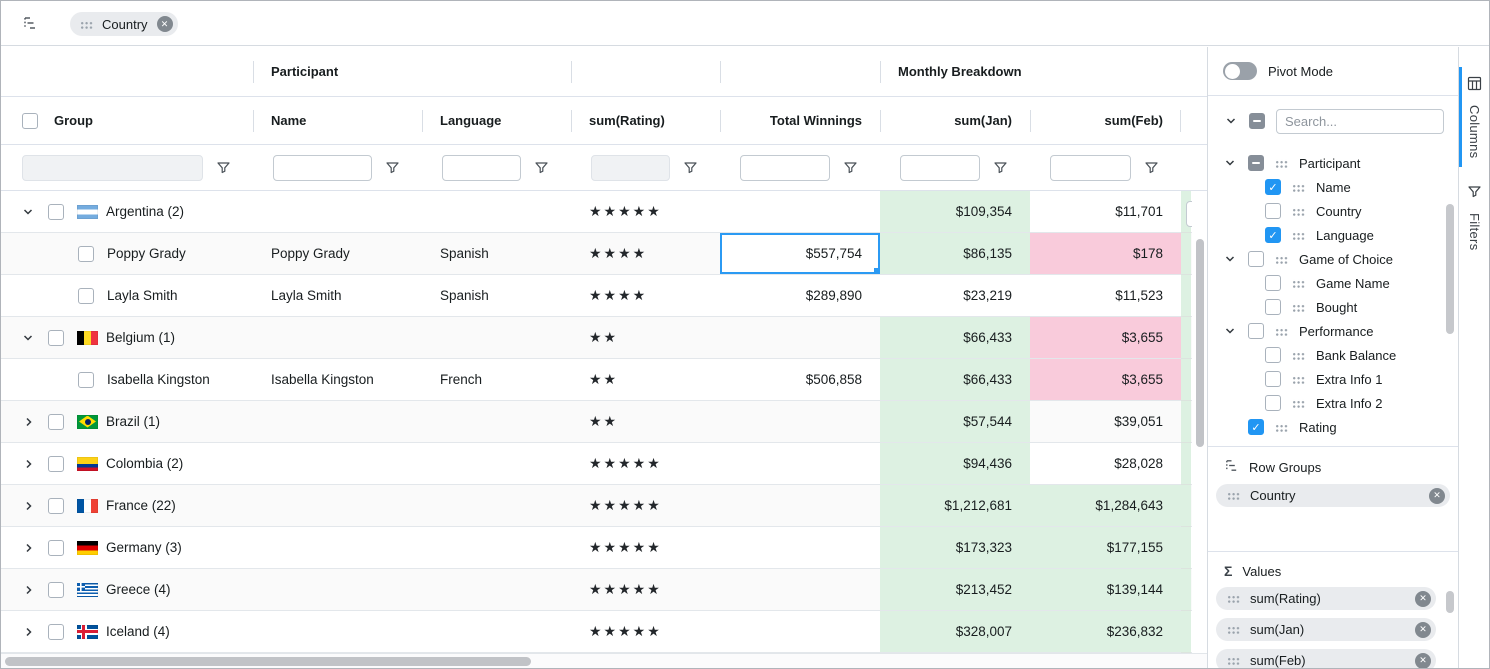 The width and height of the screenshot is (1490, 669). What do you see at coordinates (310, 253) in the screenshot?
I see `name-cell: Poppy Grady` at bounding box center [310, 253].